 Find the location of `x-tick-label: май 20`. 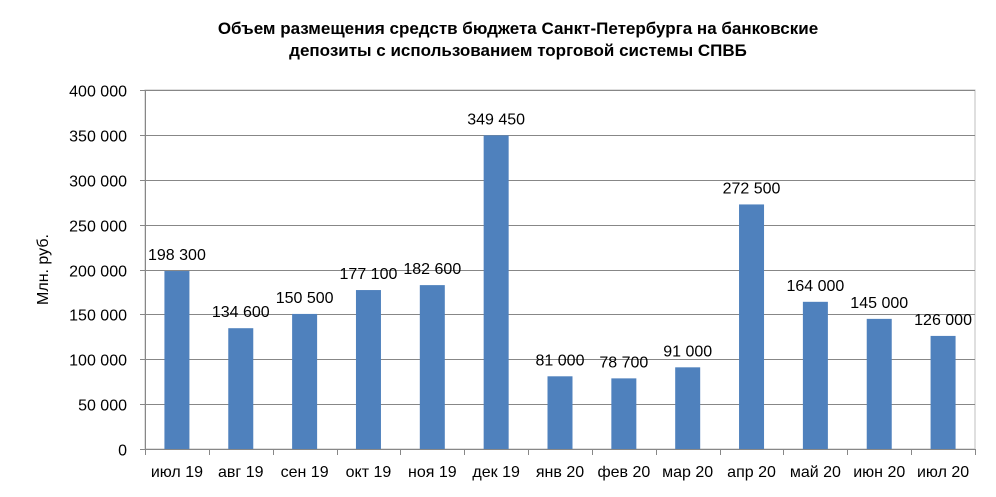

x-tick-label: май 20 is located at coordinates (815, 472).